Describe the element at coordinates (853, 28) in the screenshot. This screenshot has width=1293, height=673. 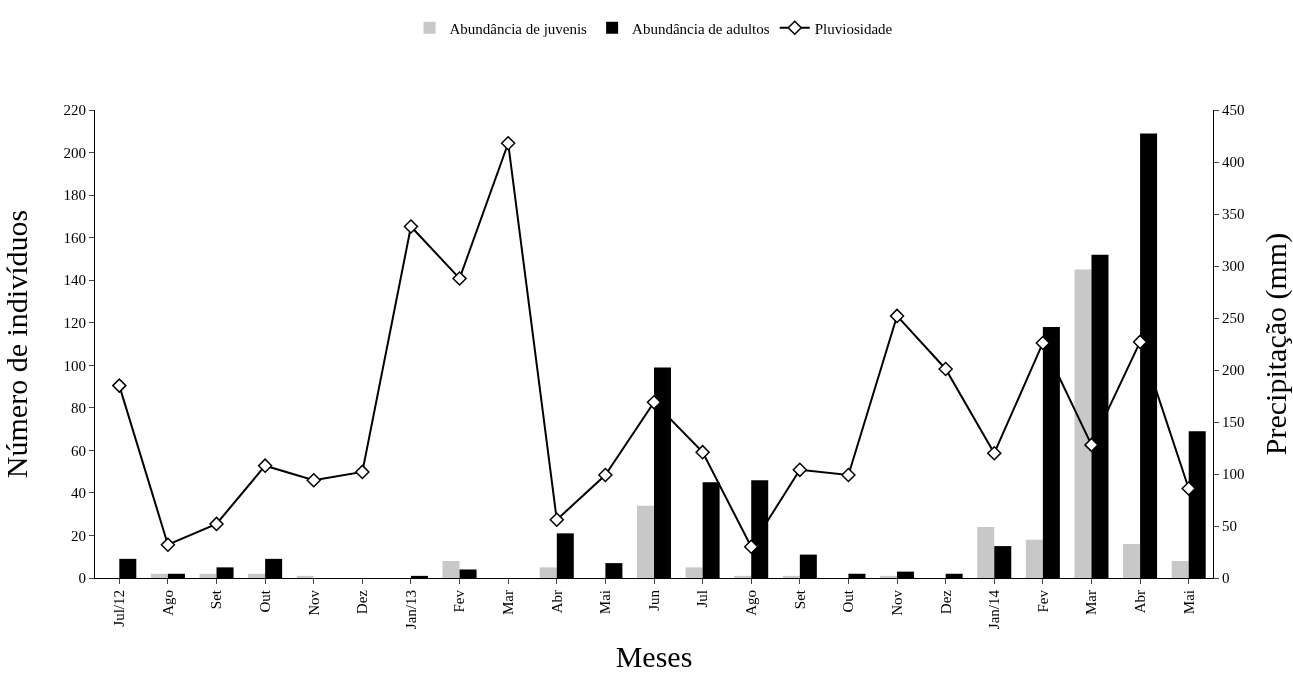
I see `legend-label: Pluviosidade` at that location.